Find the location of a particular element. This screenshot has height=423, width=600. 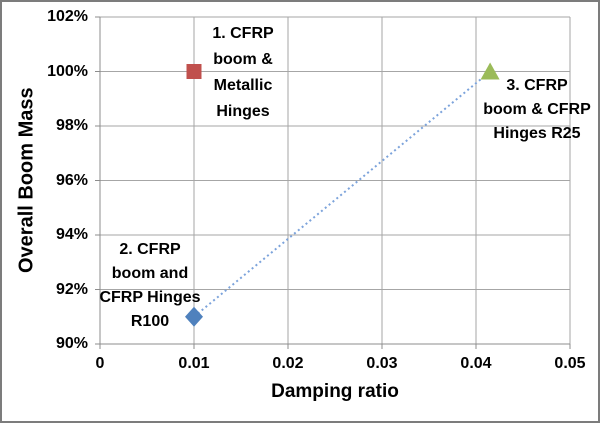

y-tick-label: 96% is located at coordinates (71, 180).